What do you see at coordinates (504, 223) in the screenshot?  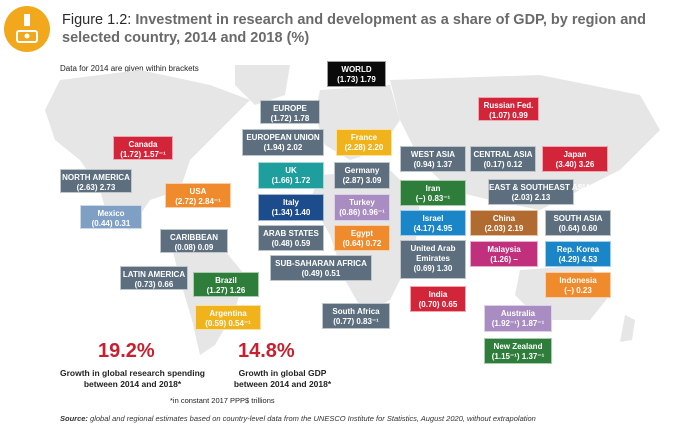 I see `region-china: China (2.03) 2.19` at bounding box center [504, 223].